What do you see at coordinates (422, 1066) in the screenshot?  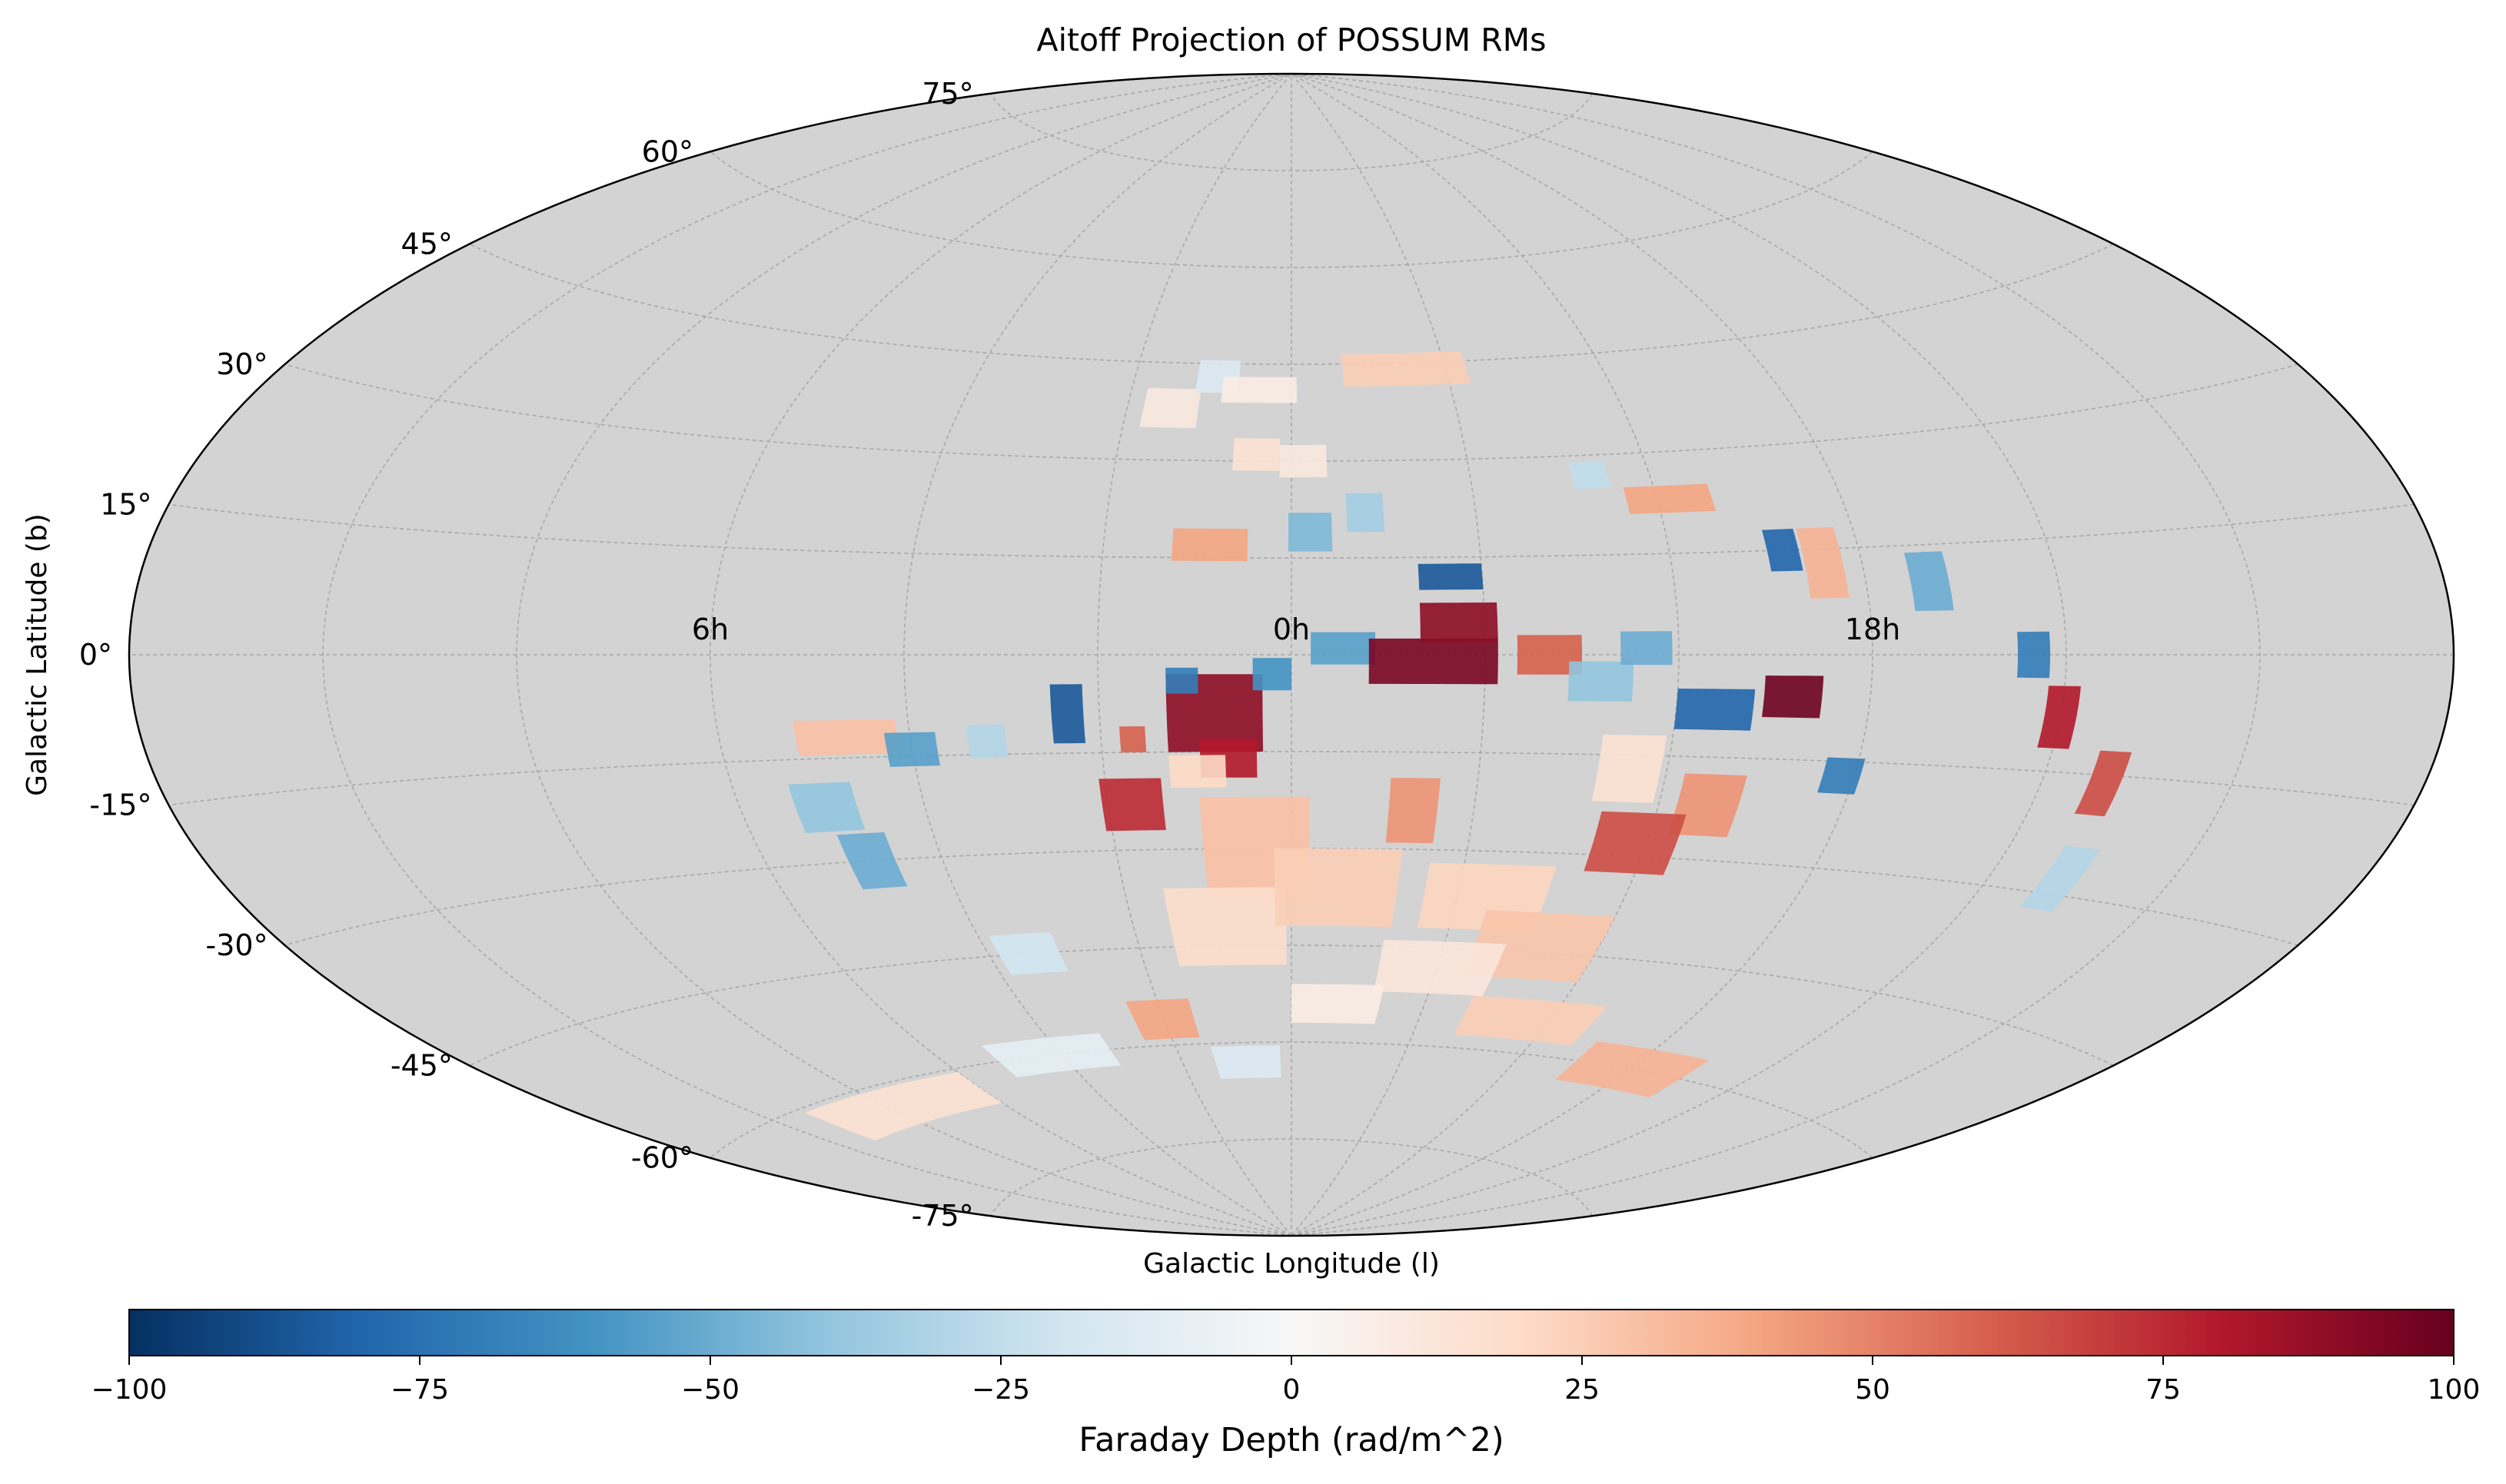 I see `latitude-tick-label: -45°` at bounding box center [422, 1066].